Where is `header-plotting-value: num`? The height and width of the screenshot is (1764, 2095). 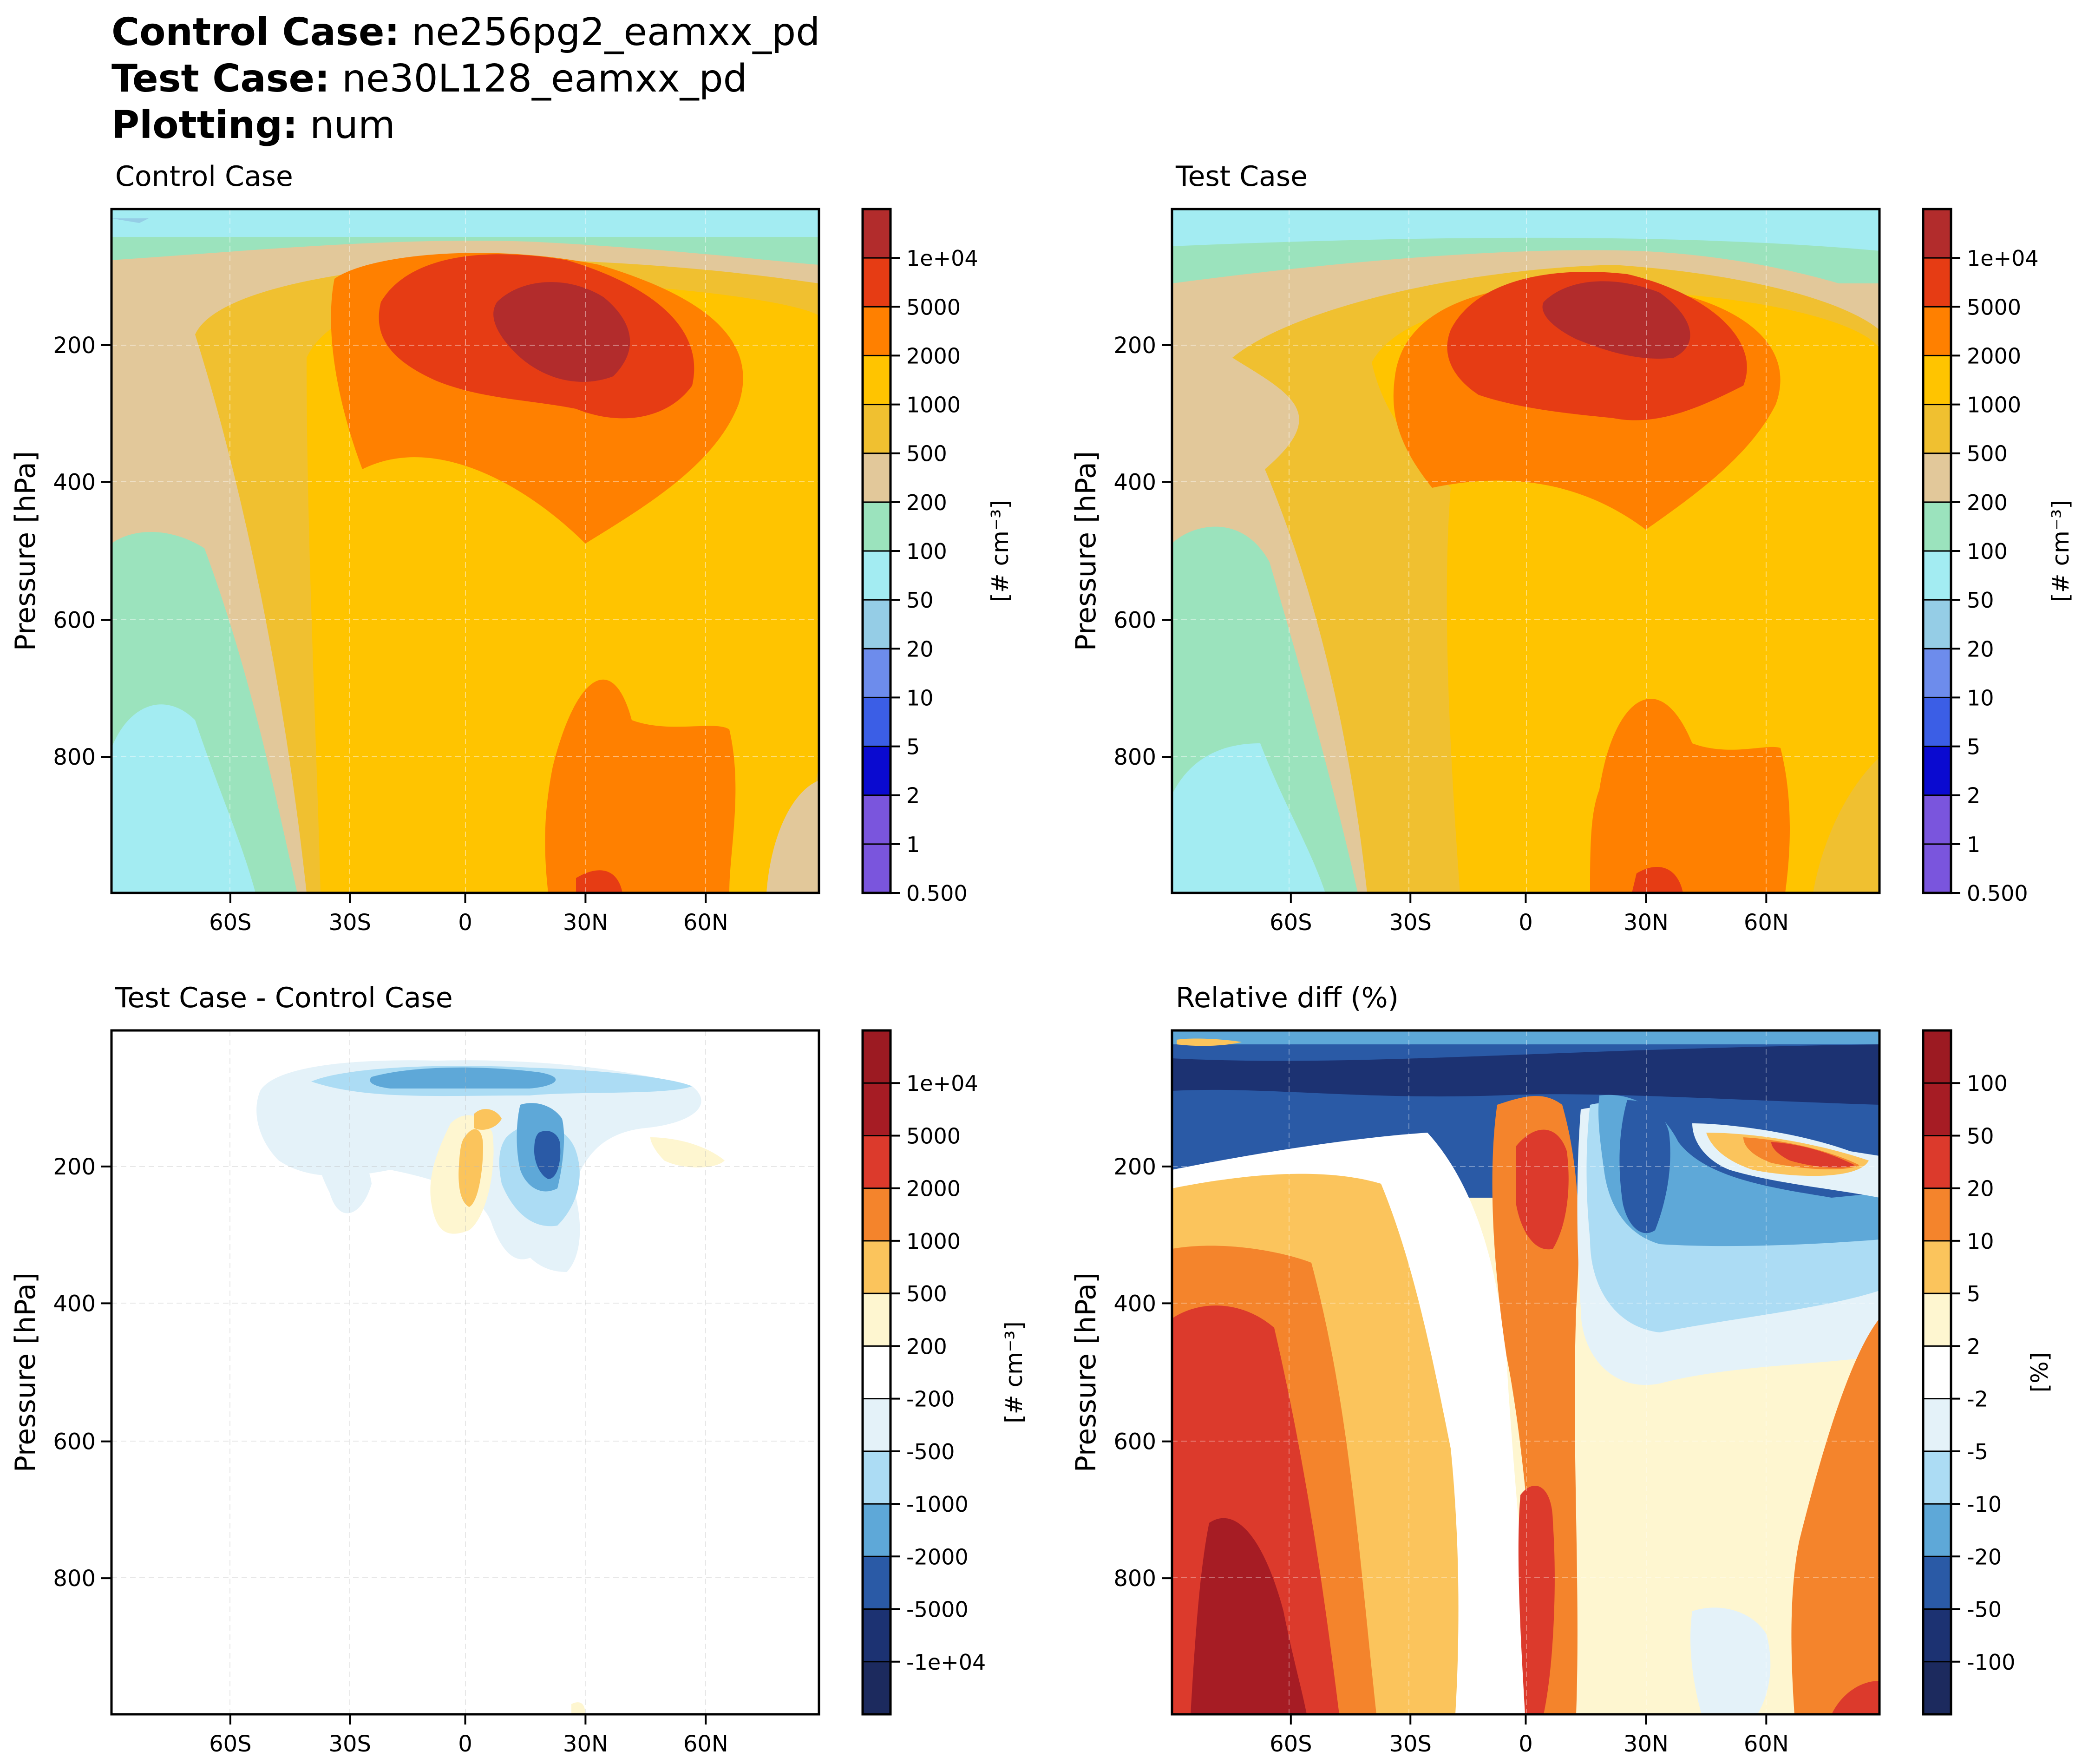 header-plotting-value: num is located at coordinates (353, 125).